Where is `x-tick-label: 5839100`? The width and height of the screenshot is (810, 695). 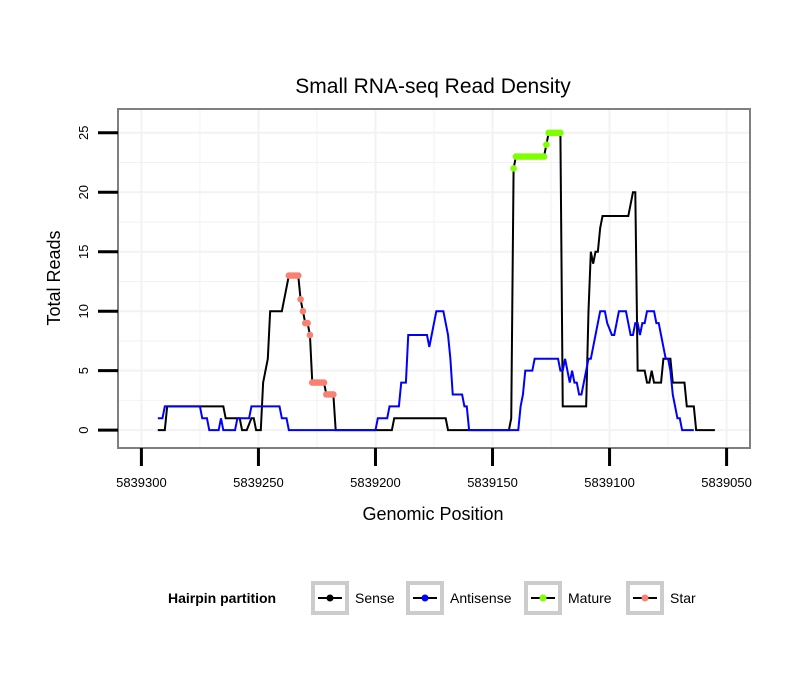
x-tick-label: 5839100 is located at coordinates (609, 482).